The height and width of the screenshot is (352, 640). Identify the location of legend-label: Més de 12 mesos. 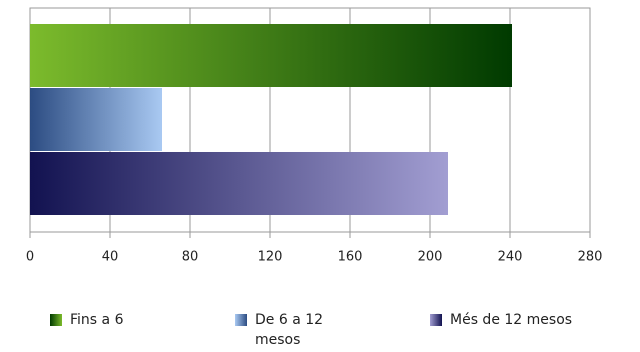
(511, 320).